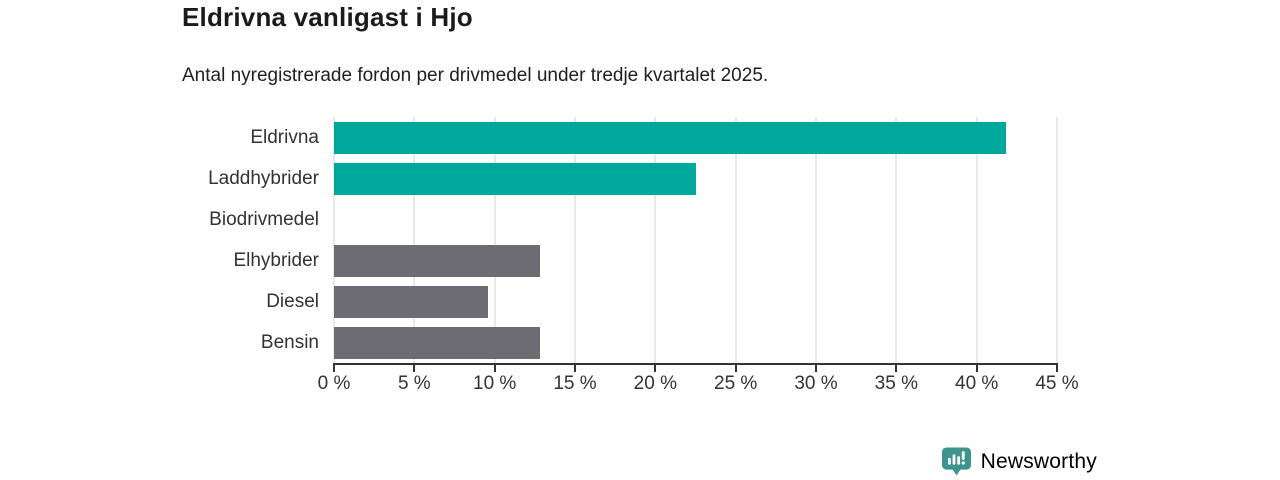 The width and height of the screenshot is (1280, 480). Describe the element at coordinates (515, 178) in the screenshot. I see `bar-laddhybrider` at that location.